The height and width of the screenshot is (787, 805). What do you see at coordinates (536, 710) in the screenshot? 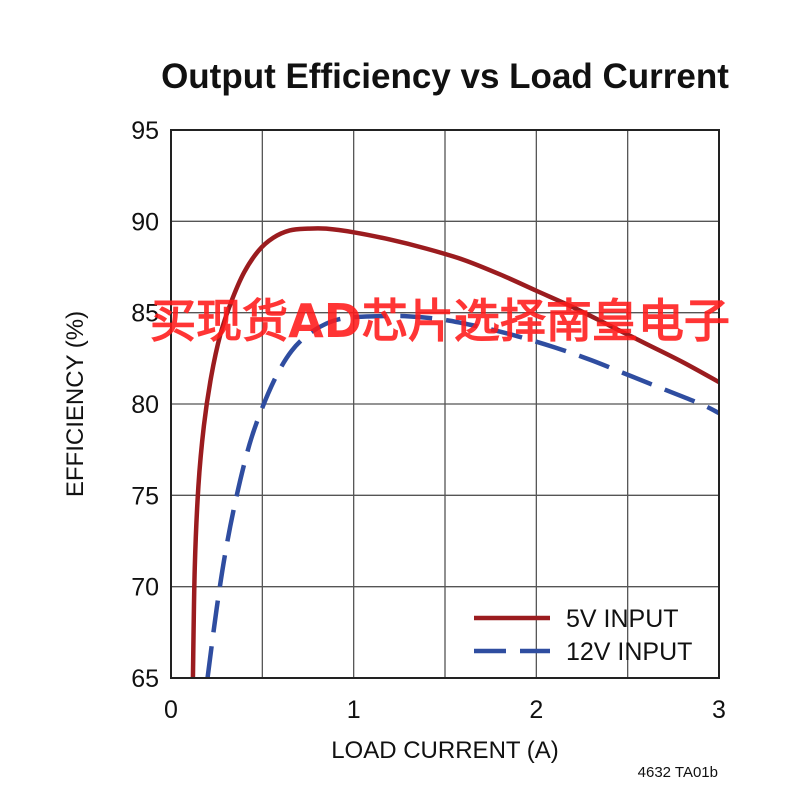
I see `x-tick-label: 2` at bounding box center [536, 710].